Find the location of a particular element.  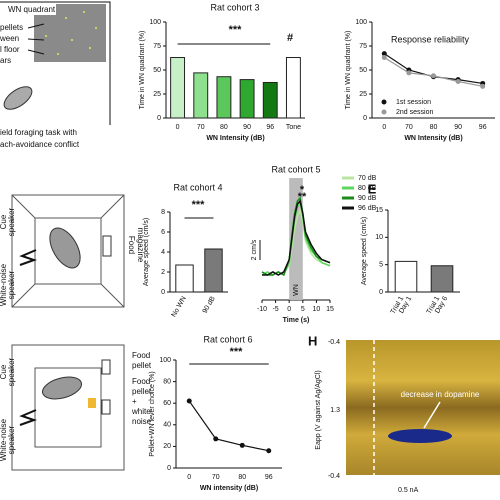

x-tick-label: 5 is located at coordinates (303, 309).